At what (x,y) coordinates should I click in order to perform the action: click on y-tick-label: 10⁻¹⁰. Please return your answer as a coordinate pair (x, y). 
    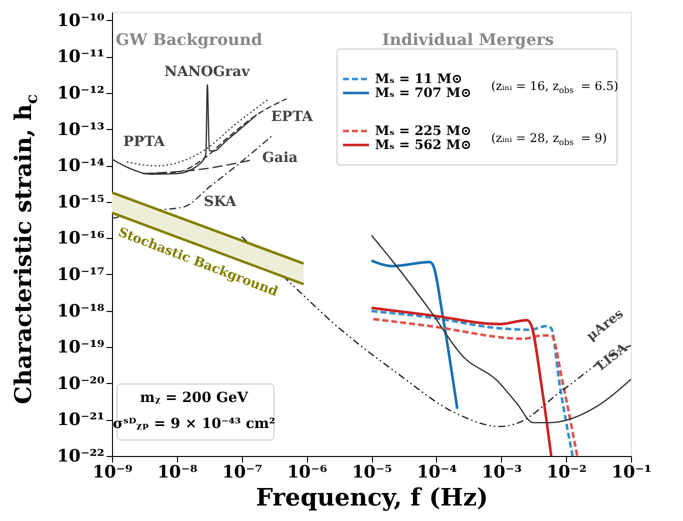
    Looking at the image, I should click on (80, 20).